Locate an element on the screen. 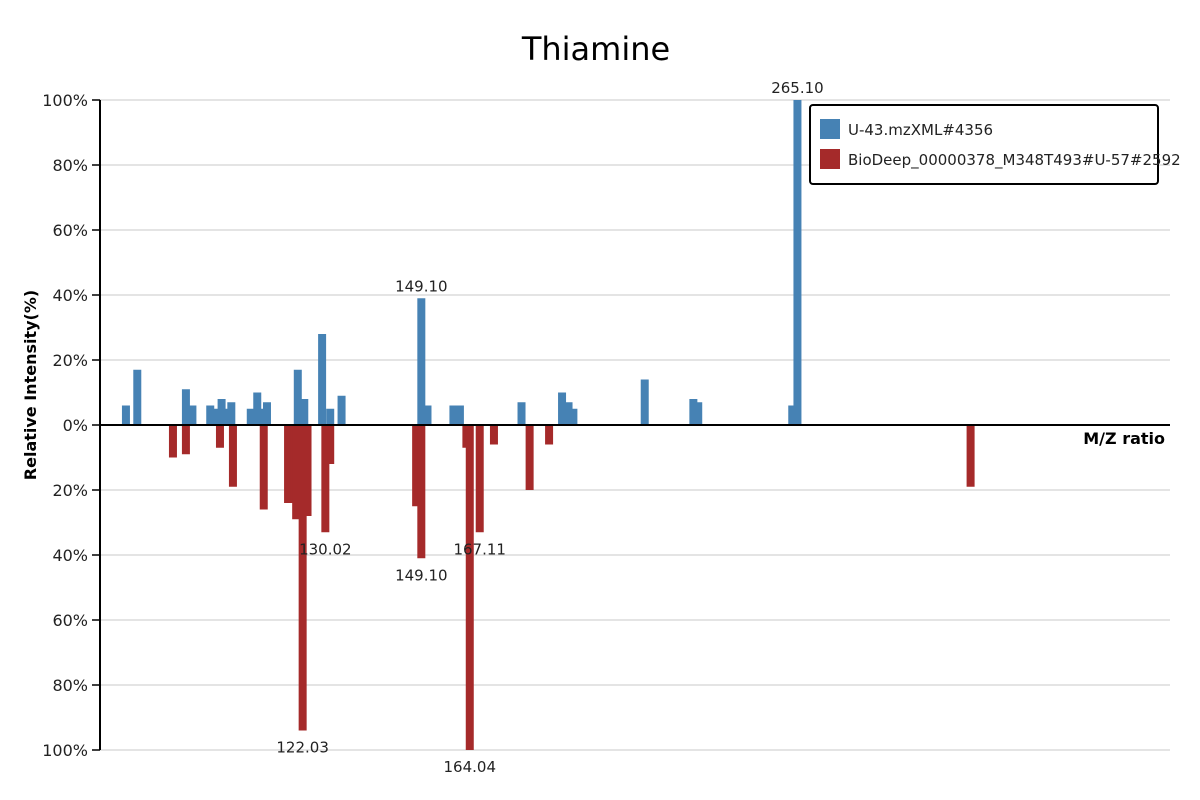 The image size is (1200, 800). legend-label-2: BioDeep_00000378_M348T493#U-57#2592 is located at coordinates (1014, 160).